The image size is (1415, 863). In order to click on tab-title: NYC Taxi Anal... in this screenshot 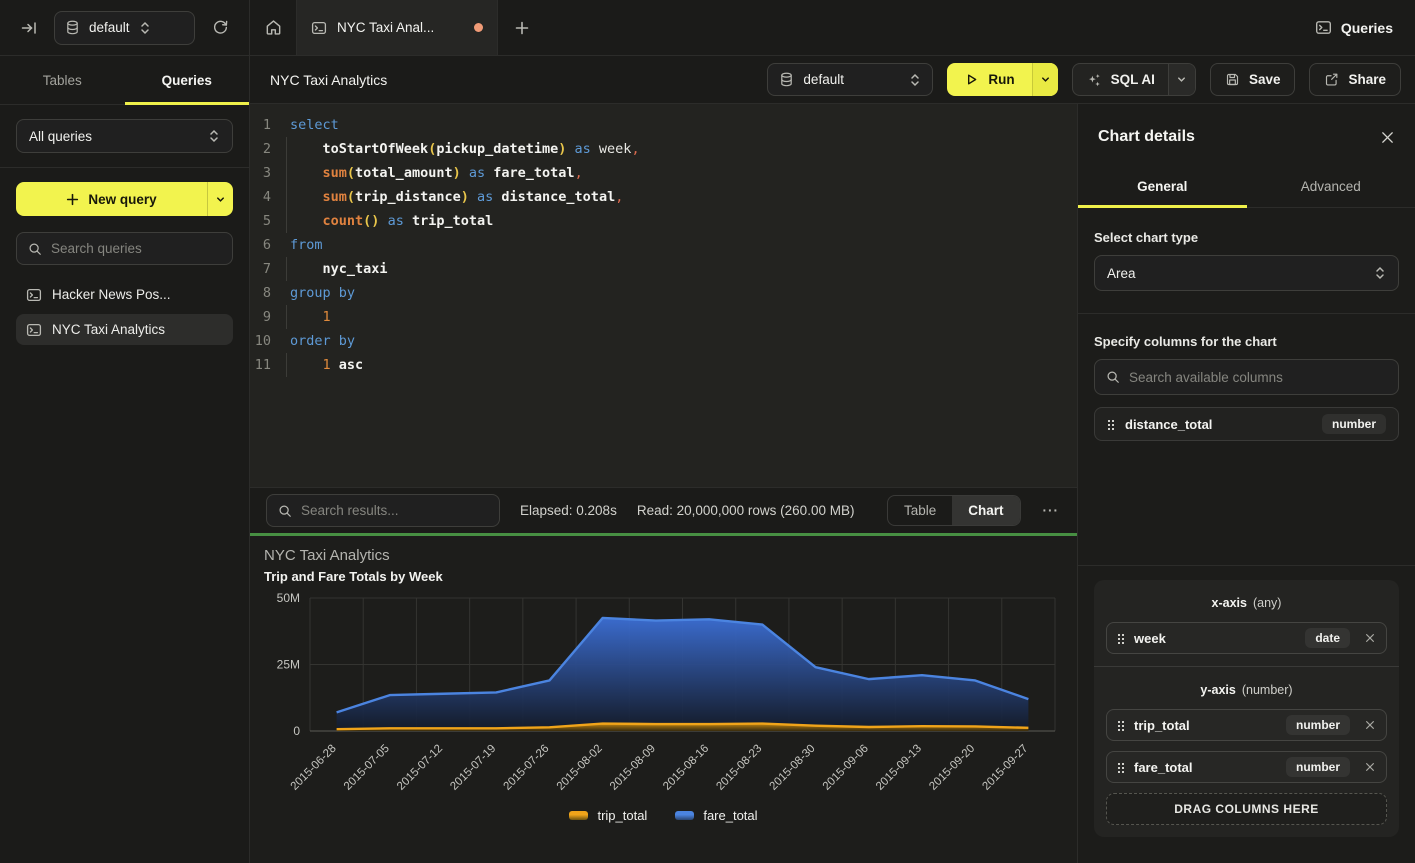, I will do `click(386, 27)`.